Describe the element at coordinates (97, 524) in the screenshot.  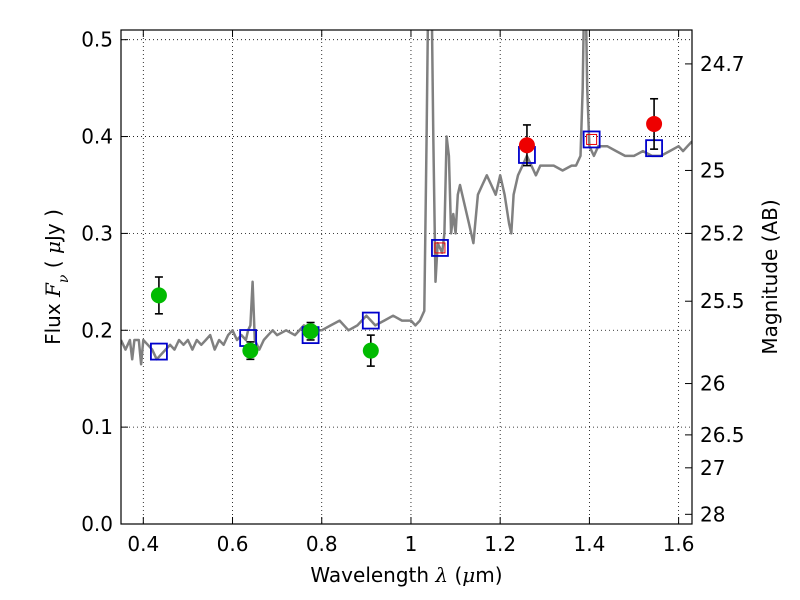
I see `y-tick-label: 0.0` at that location.